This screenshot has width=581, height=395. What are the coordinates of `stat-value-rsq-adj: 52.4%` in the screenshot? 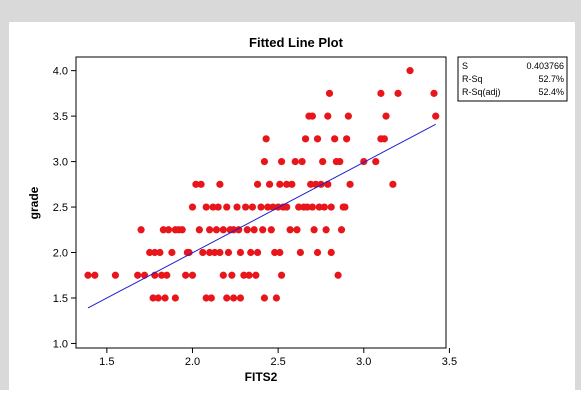 It's located at (551, 92).